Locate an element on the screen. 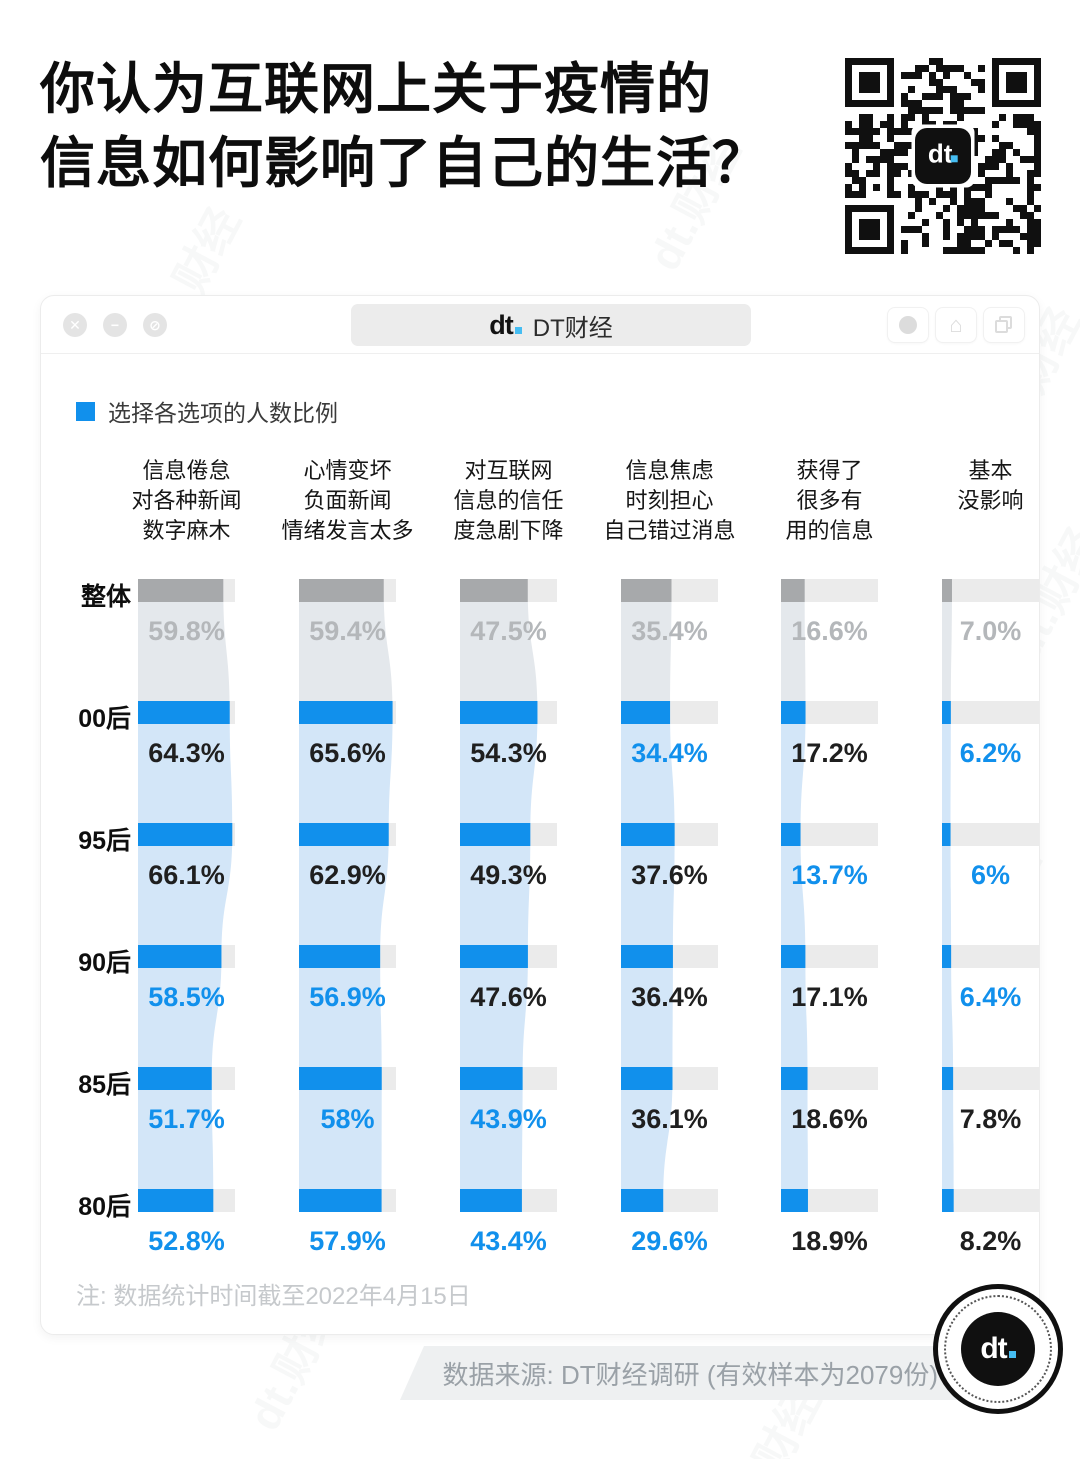 This screenshot has width=1080, height=1459. dt-logo-core: dt is located at coordinates (998, 1349).